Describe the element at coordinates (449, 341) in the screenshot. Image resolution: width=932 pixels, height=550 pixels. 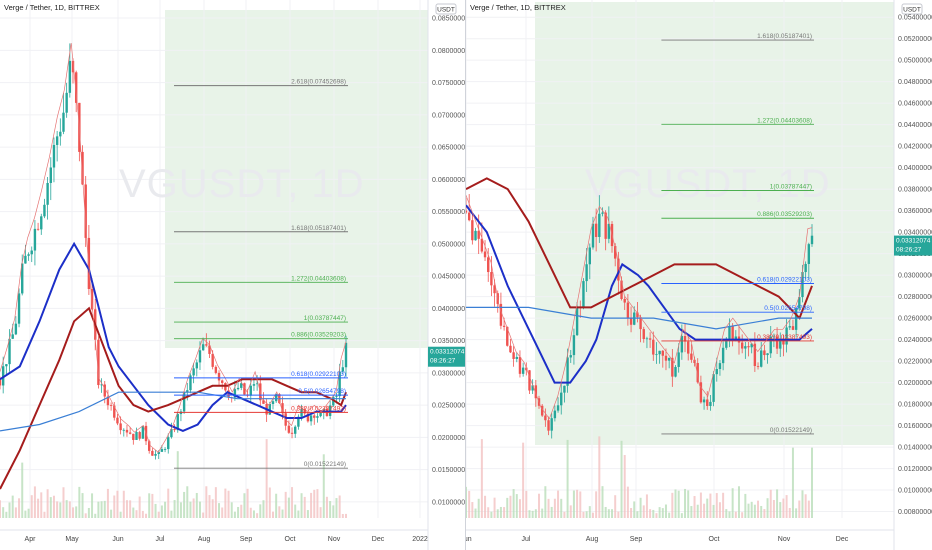
I see `y-tick-label: 0.03500000` at that location.